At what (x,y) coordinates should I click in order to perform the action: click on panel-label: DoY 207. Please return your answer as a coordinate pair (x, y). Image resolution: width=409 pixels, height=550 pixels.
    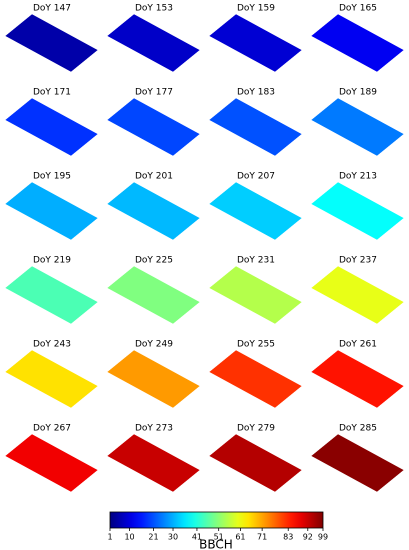
    Looking at the image, I should click on (256, 177).